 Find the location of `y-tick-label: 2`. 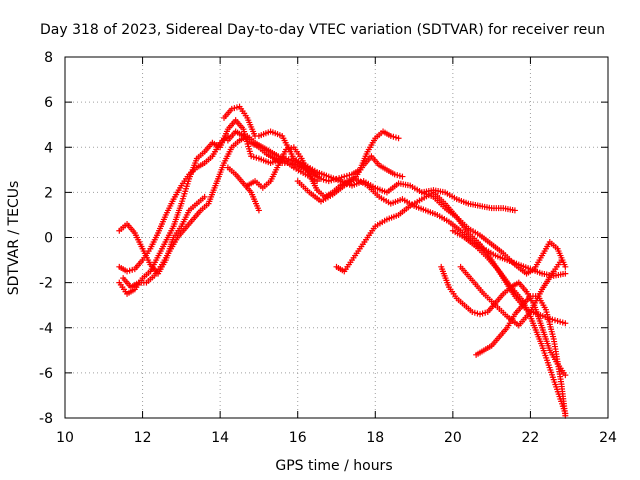

y-tick-label: 2 is located at coordinates (48, 193).